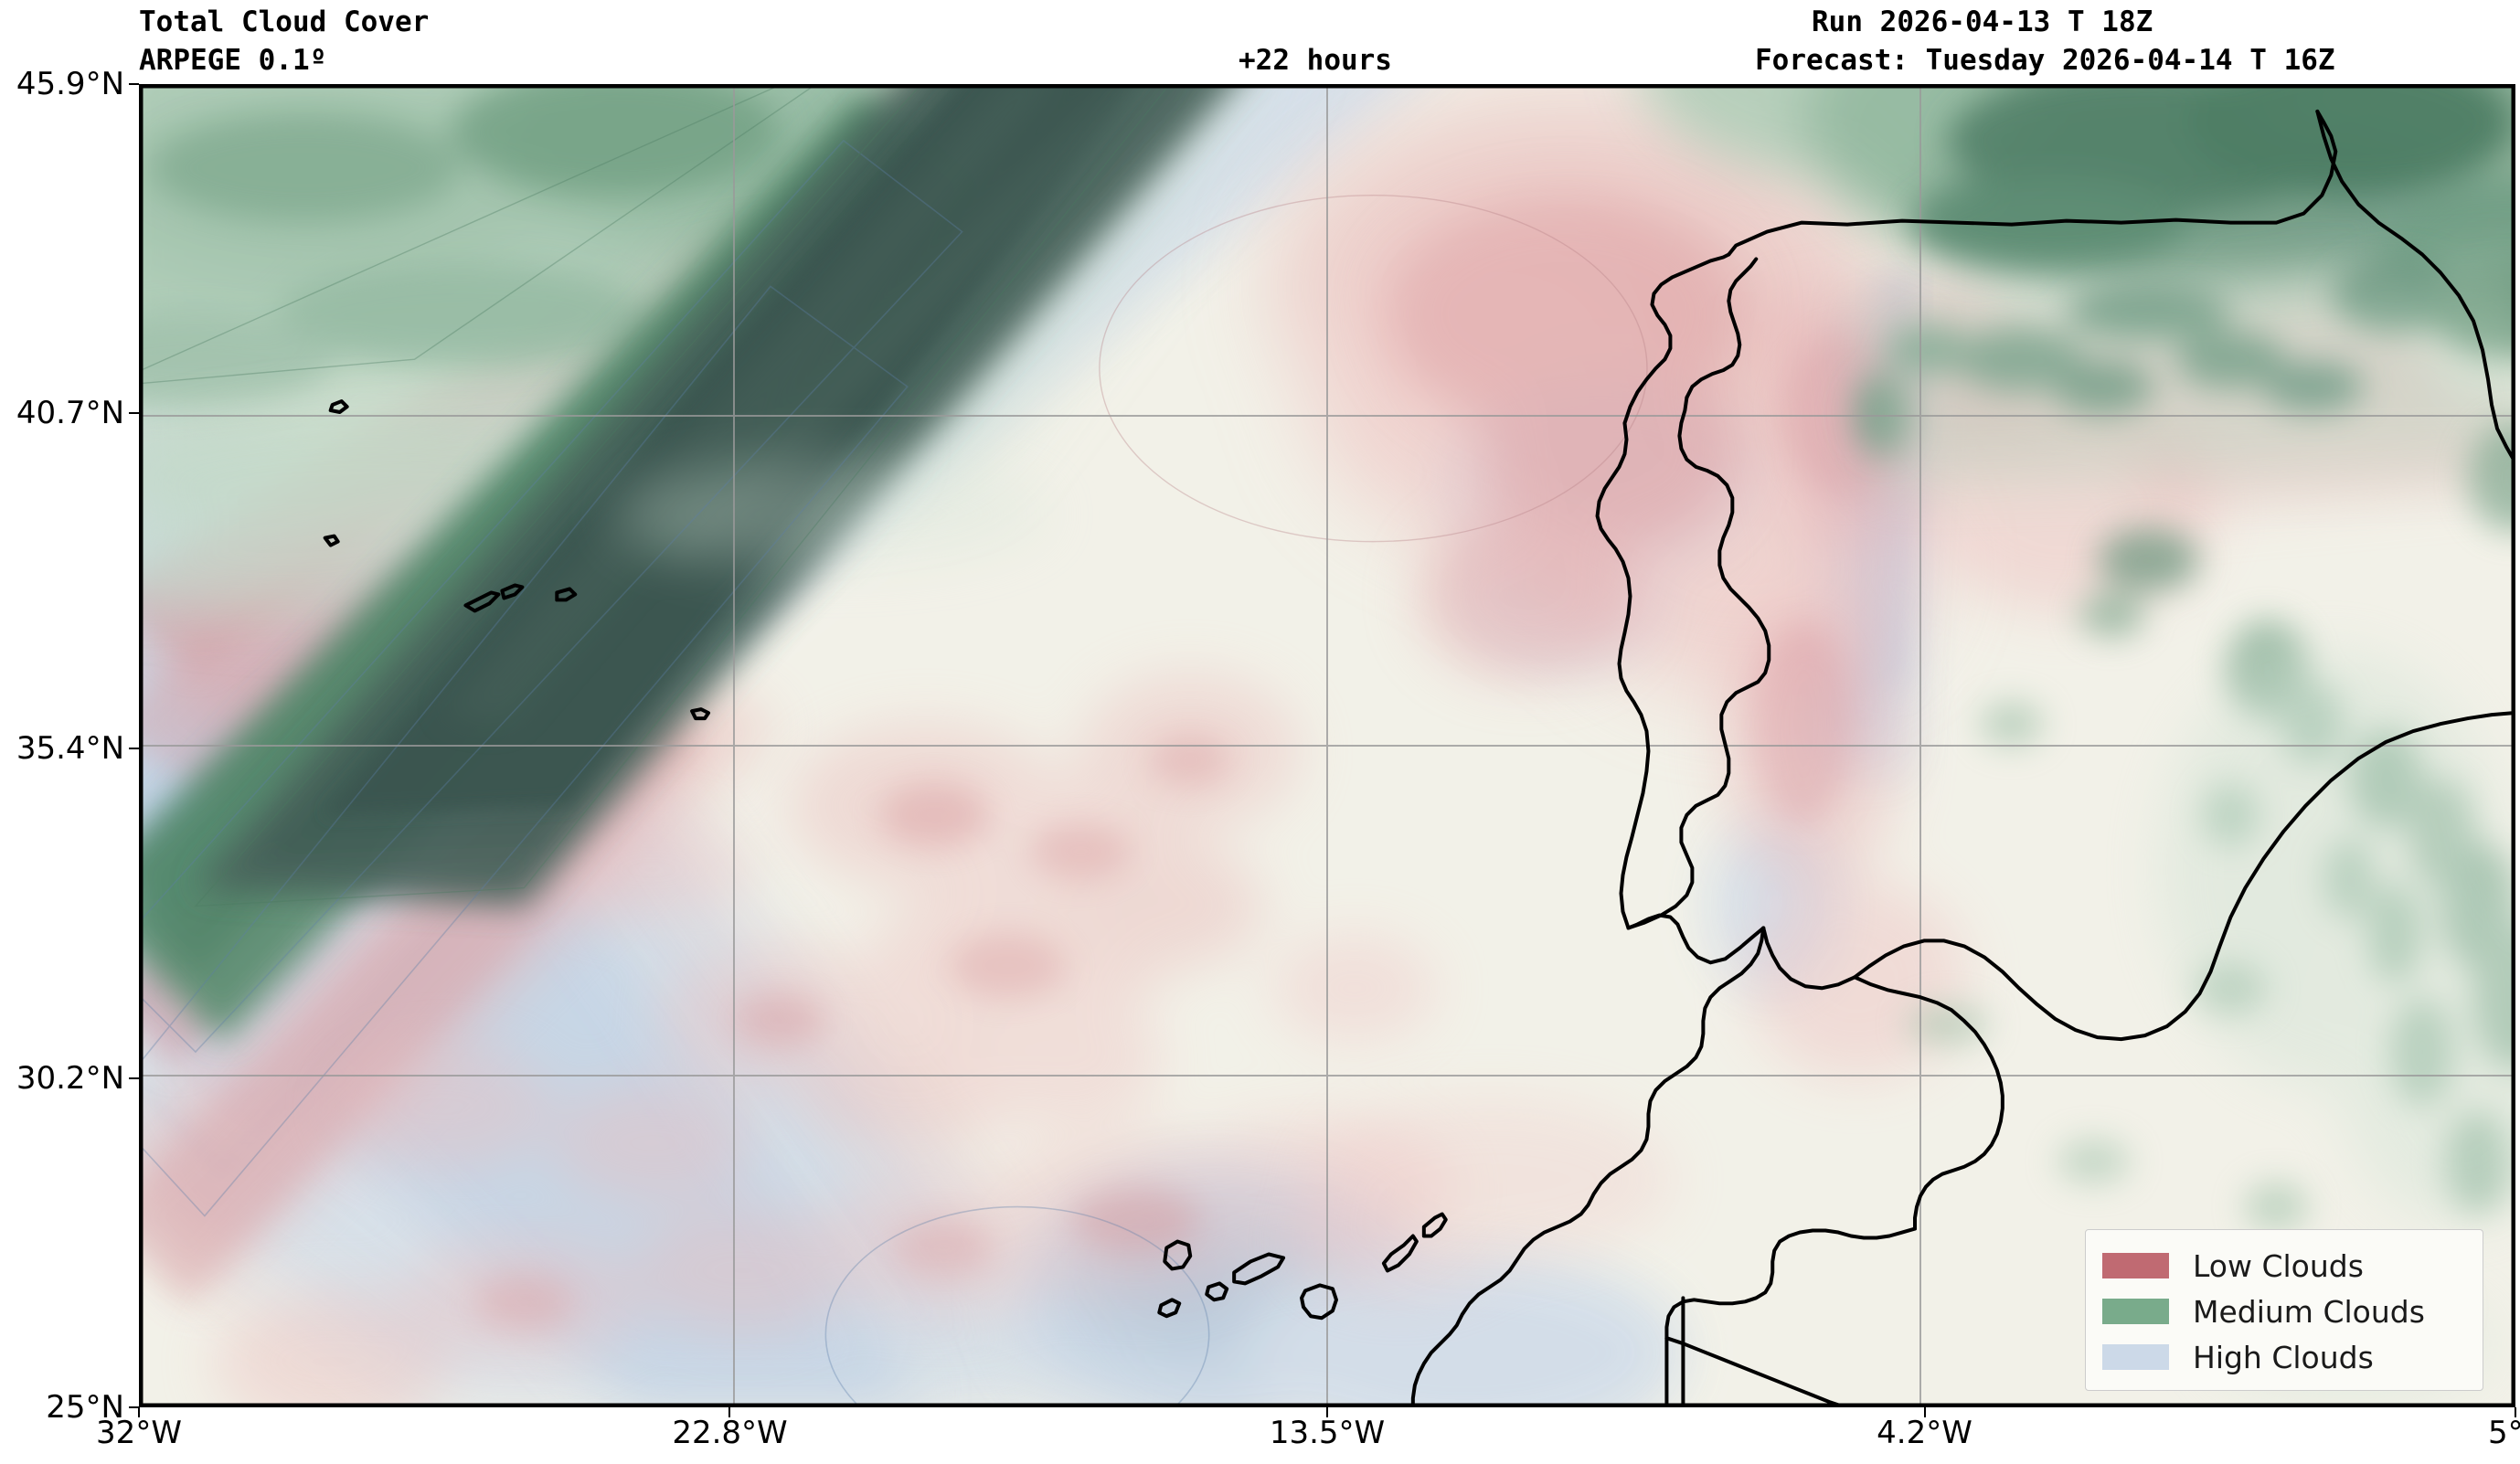 Image resolution: width=2520 pixels, height=1464 pixels. Describe the element at coordinates (284, 21) in the screenshot. I see `page-title: Total Cloud Cover` at that location.